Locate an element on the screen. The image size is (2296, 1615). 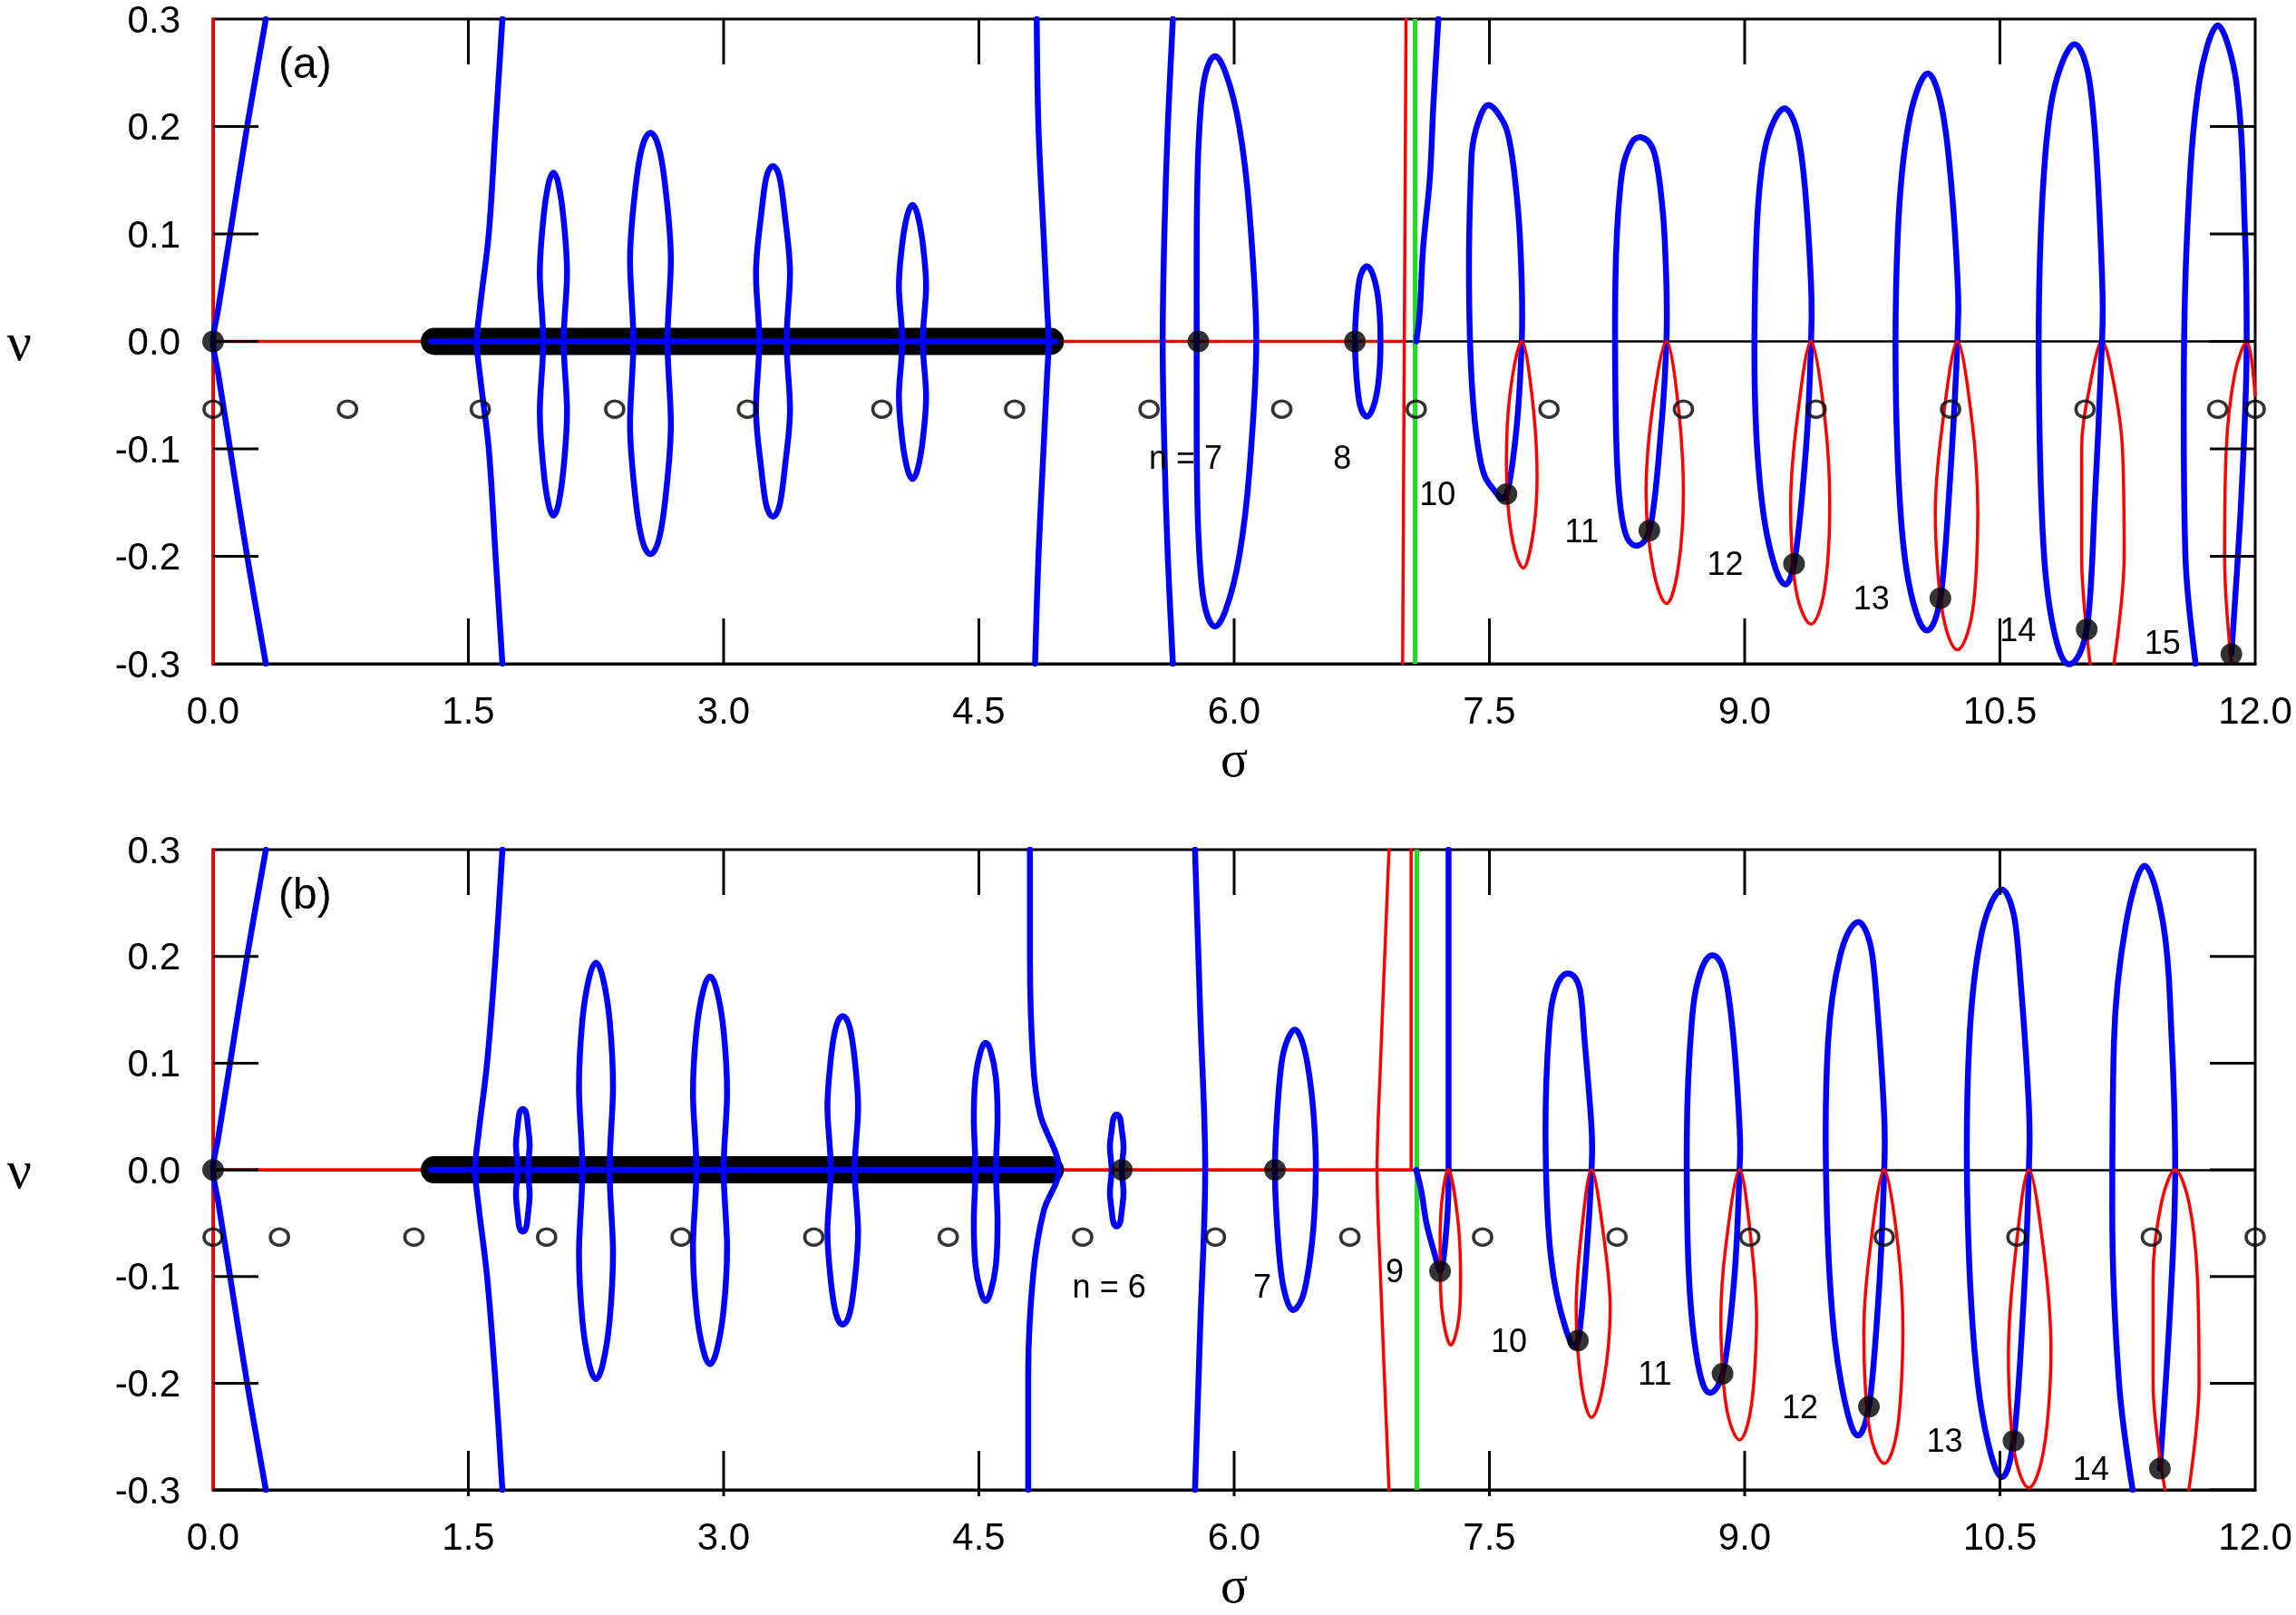
annotation: 15 is located at coordinates (2162, 642).